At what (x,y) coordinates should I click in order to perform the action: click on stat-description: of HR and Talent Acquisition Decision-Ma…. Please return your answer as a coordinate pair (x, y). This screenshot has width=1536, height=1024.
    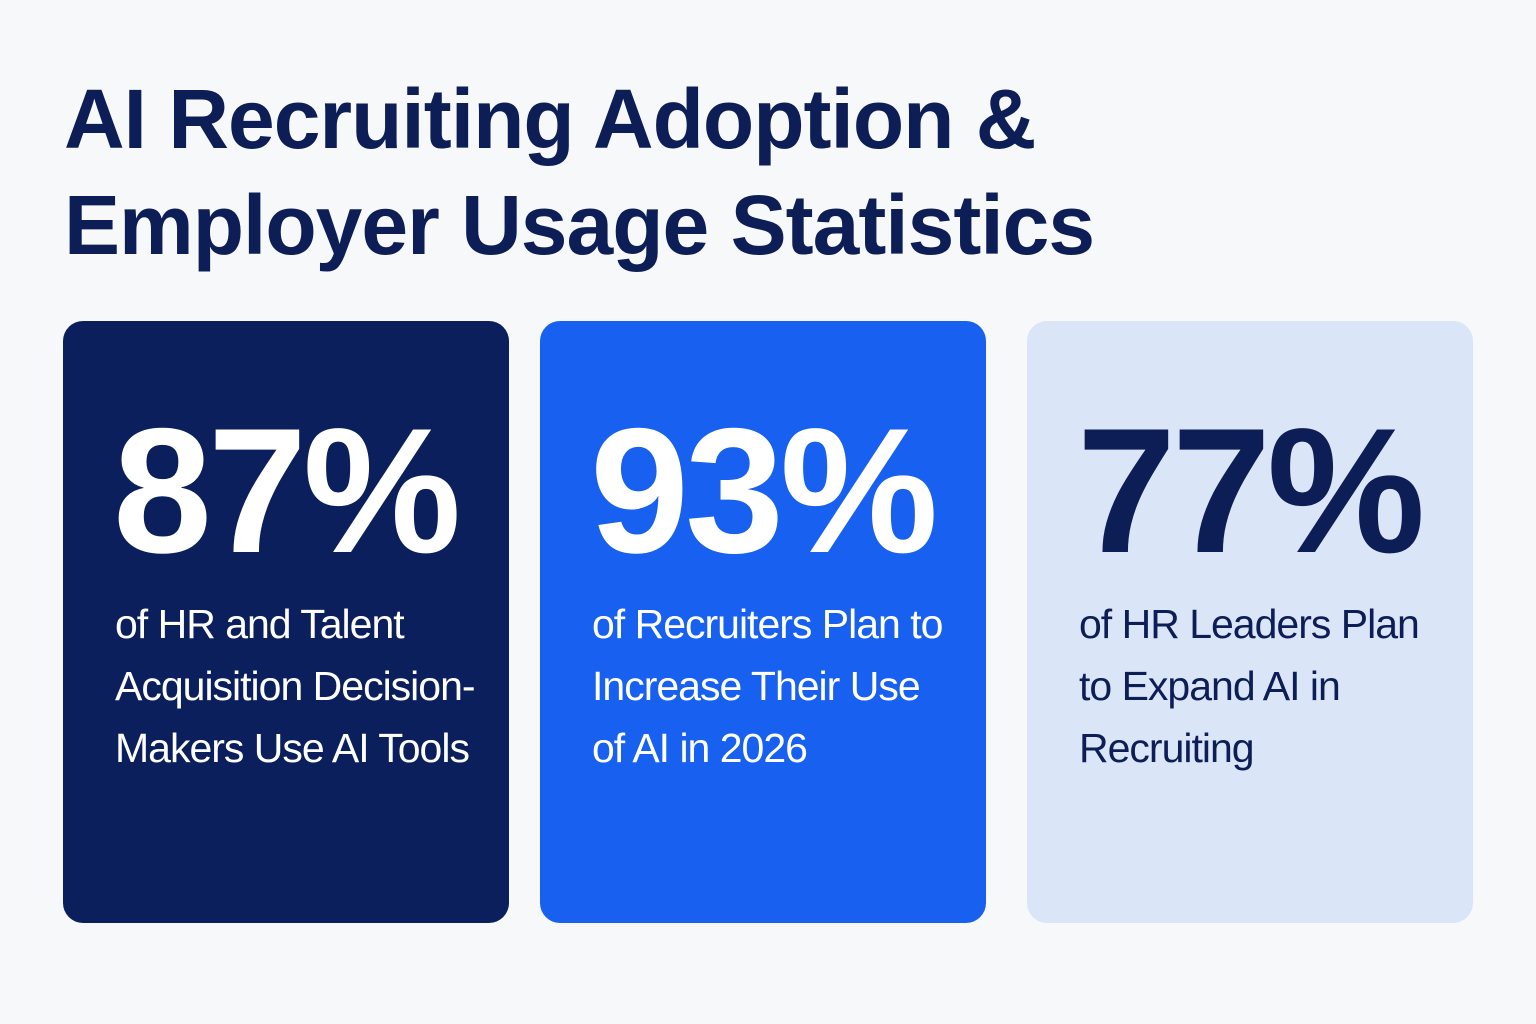
    Looking at the image, I should click on (295, 686).